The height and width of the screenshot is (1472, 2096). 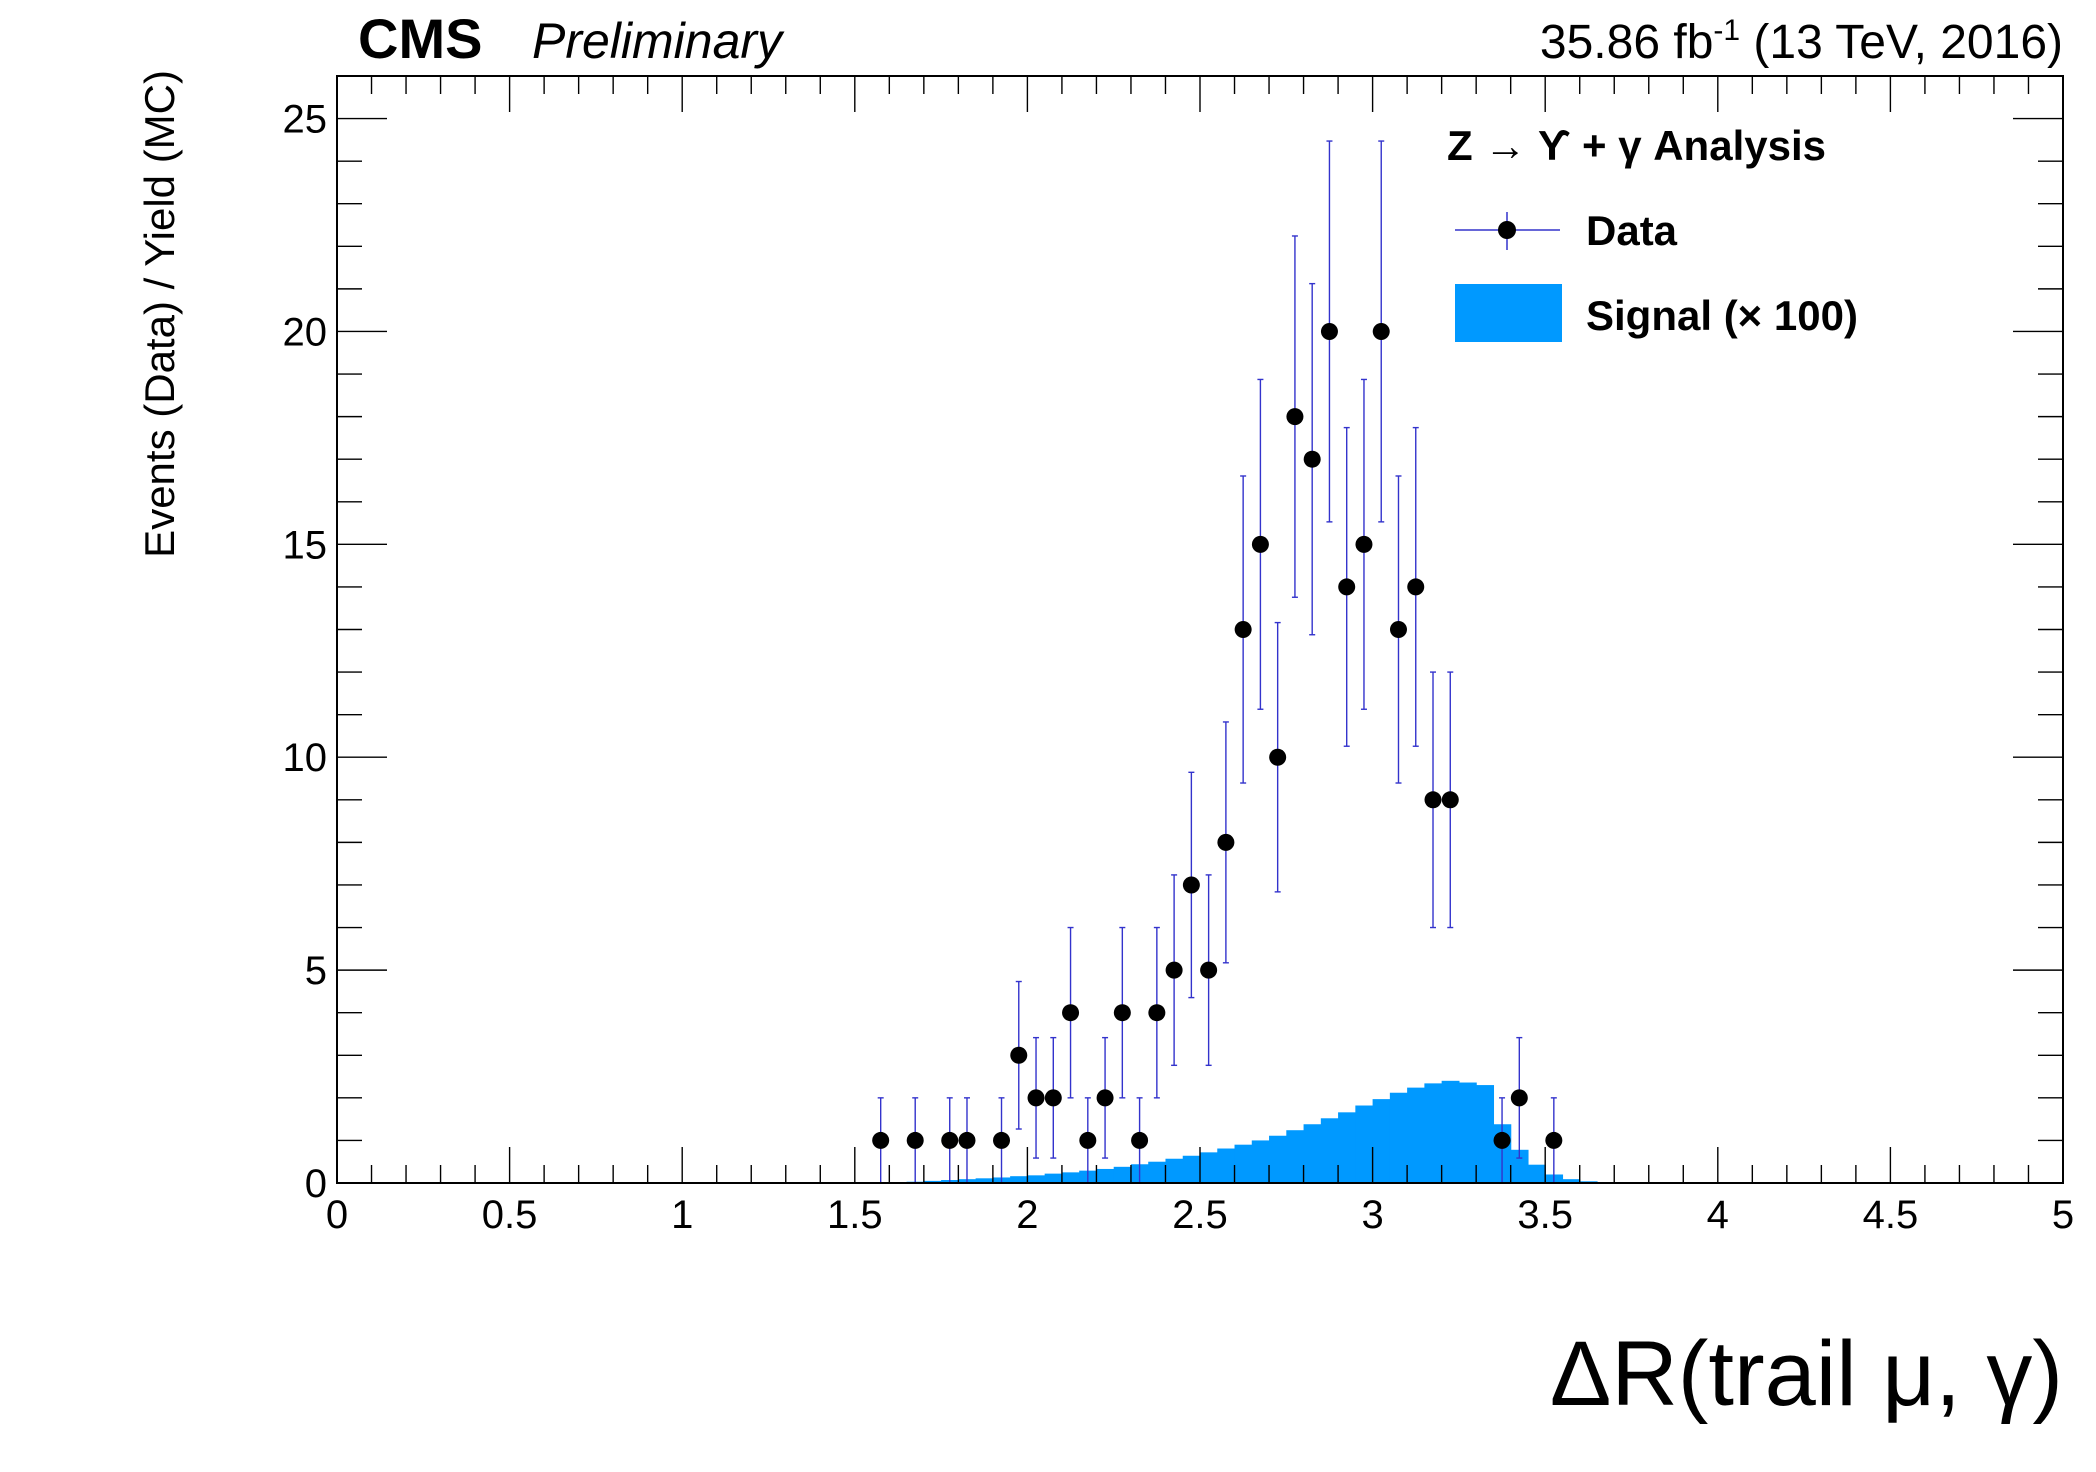 I want to click on x-tick-label: 2.5, so click(x=1200, y=1215).